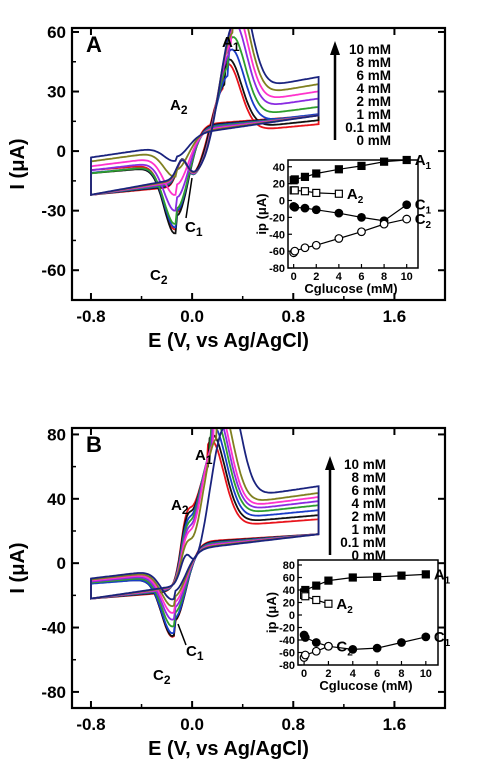 The width and height of the screenshot is (481, 780). Describe the element at coordinates (353, 214) in the screenshot. I see `inset-frame` at that location.